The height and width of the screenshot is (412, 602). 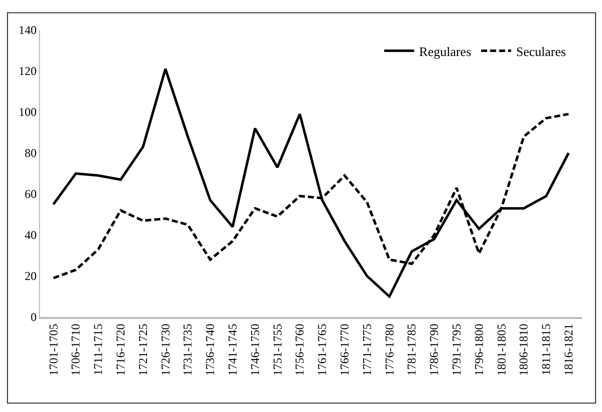 What do you see at coordinates (541, 51) in the screenshot?
I see `legend-label: Seculares` at bounding box center [541, 51].